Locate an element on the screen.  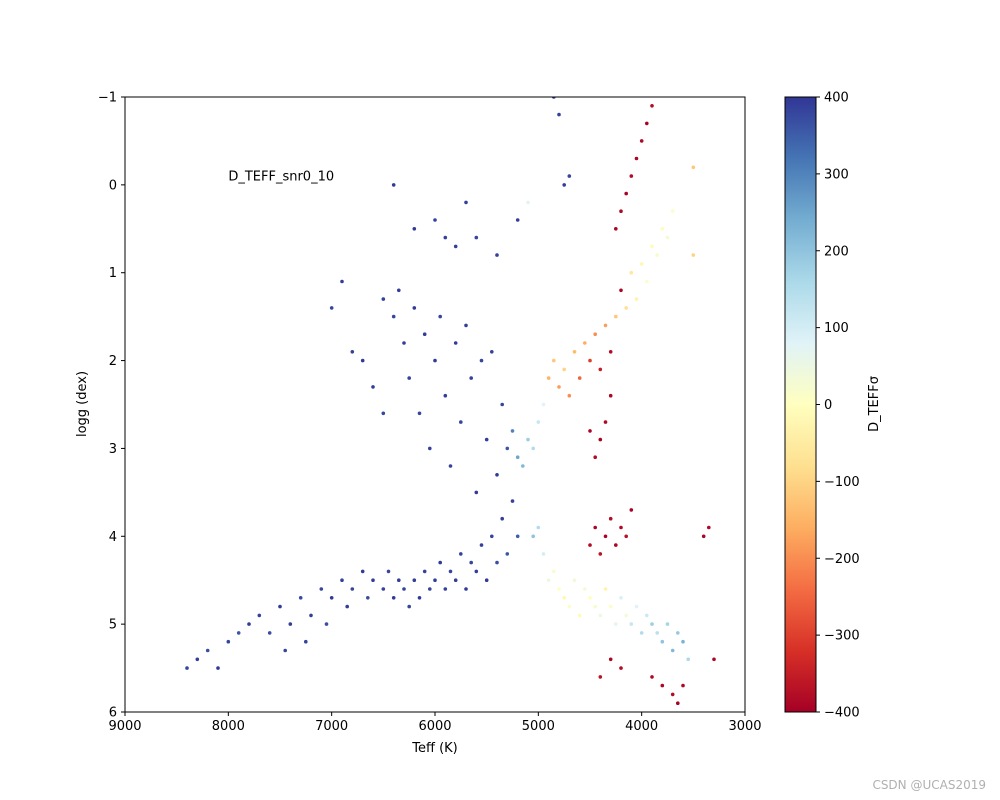
colorbar-tick-label: −400 is located at coordinates (842, 713).